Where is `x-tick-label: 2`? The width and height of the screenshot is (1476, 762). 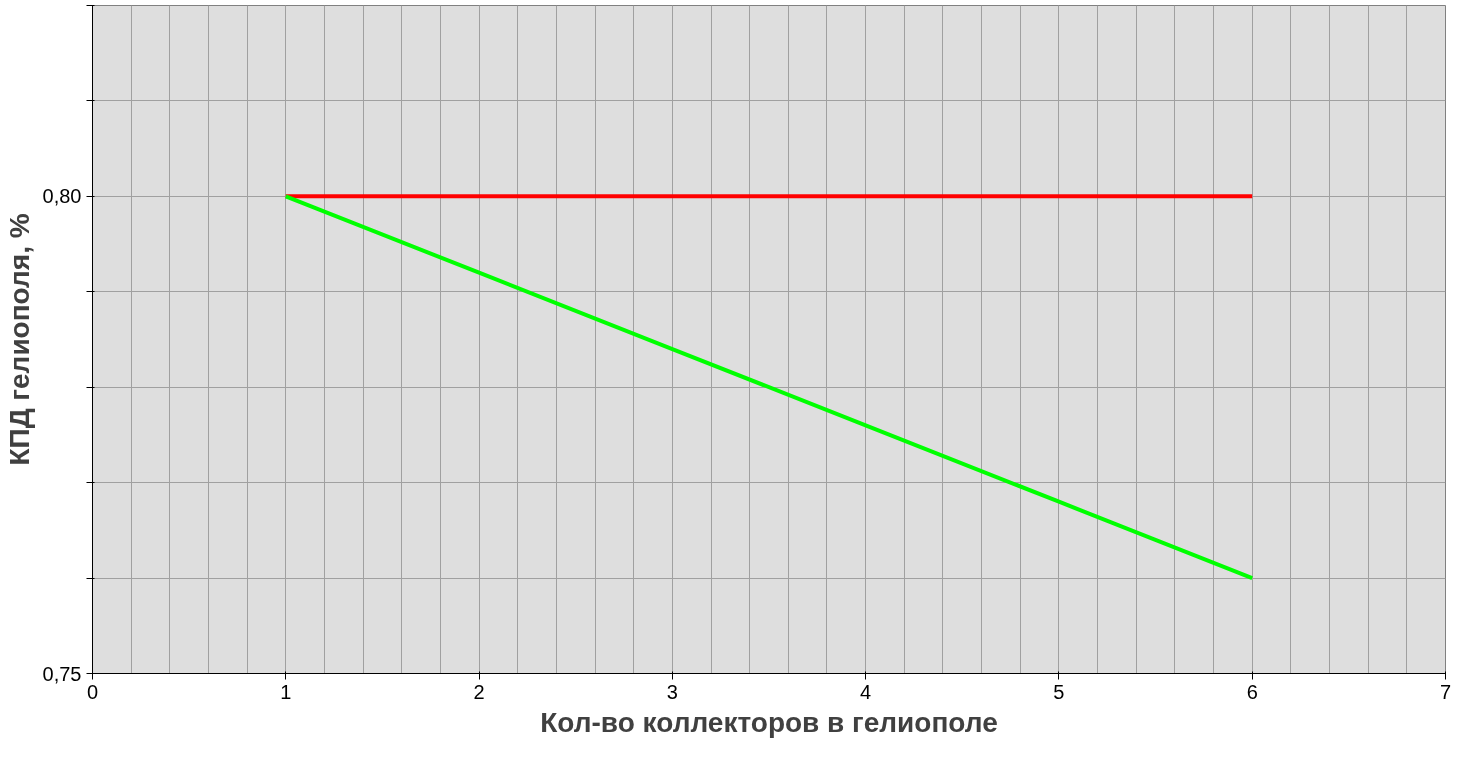
x-tick-label: 2 is located at coordinates (479, 691).